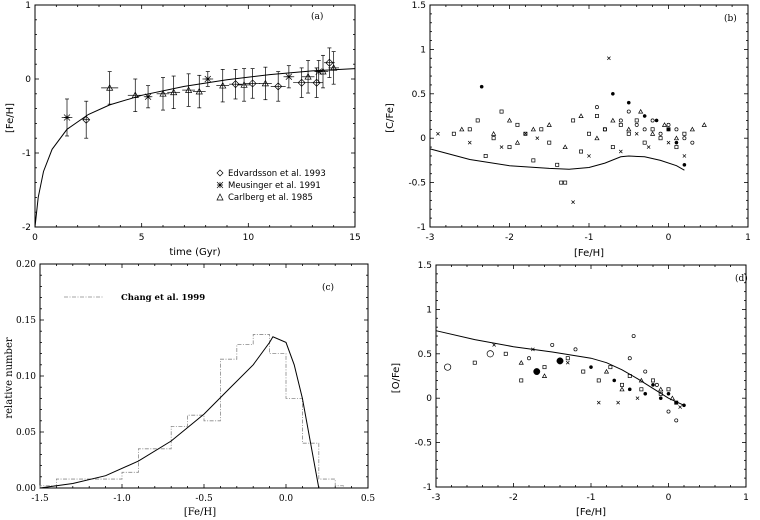 The height and width of the screenshot is (520, 760). Describe the element at coordinates (26, 228) in the screenshot. I see `y-tick-label: -2` at that location.